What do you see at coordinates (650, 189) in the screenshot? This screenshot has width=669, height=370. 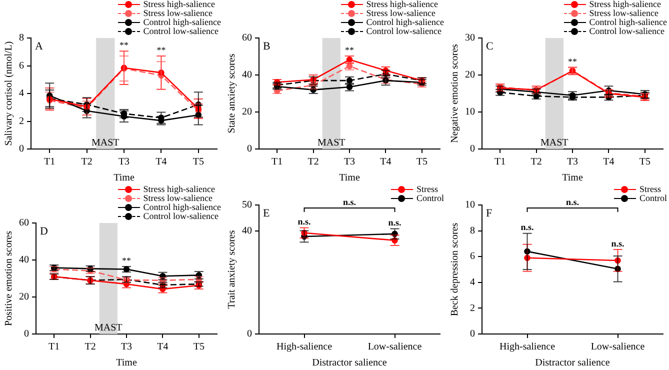 I see `legend-label: Stress` at bounding box center [650, 189].